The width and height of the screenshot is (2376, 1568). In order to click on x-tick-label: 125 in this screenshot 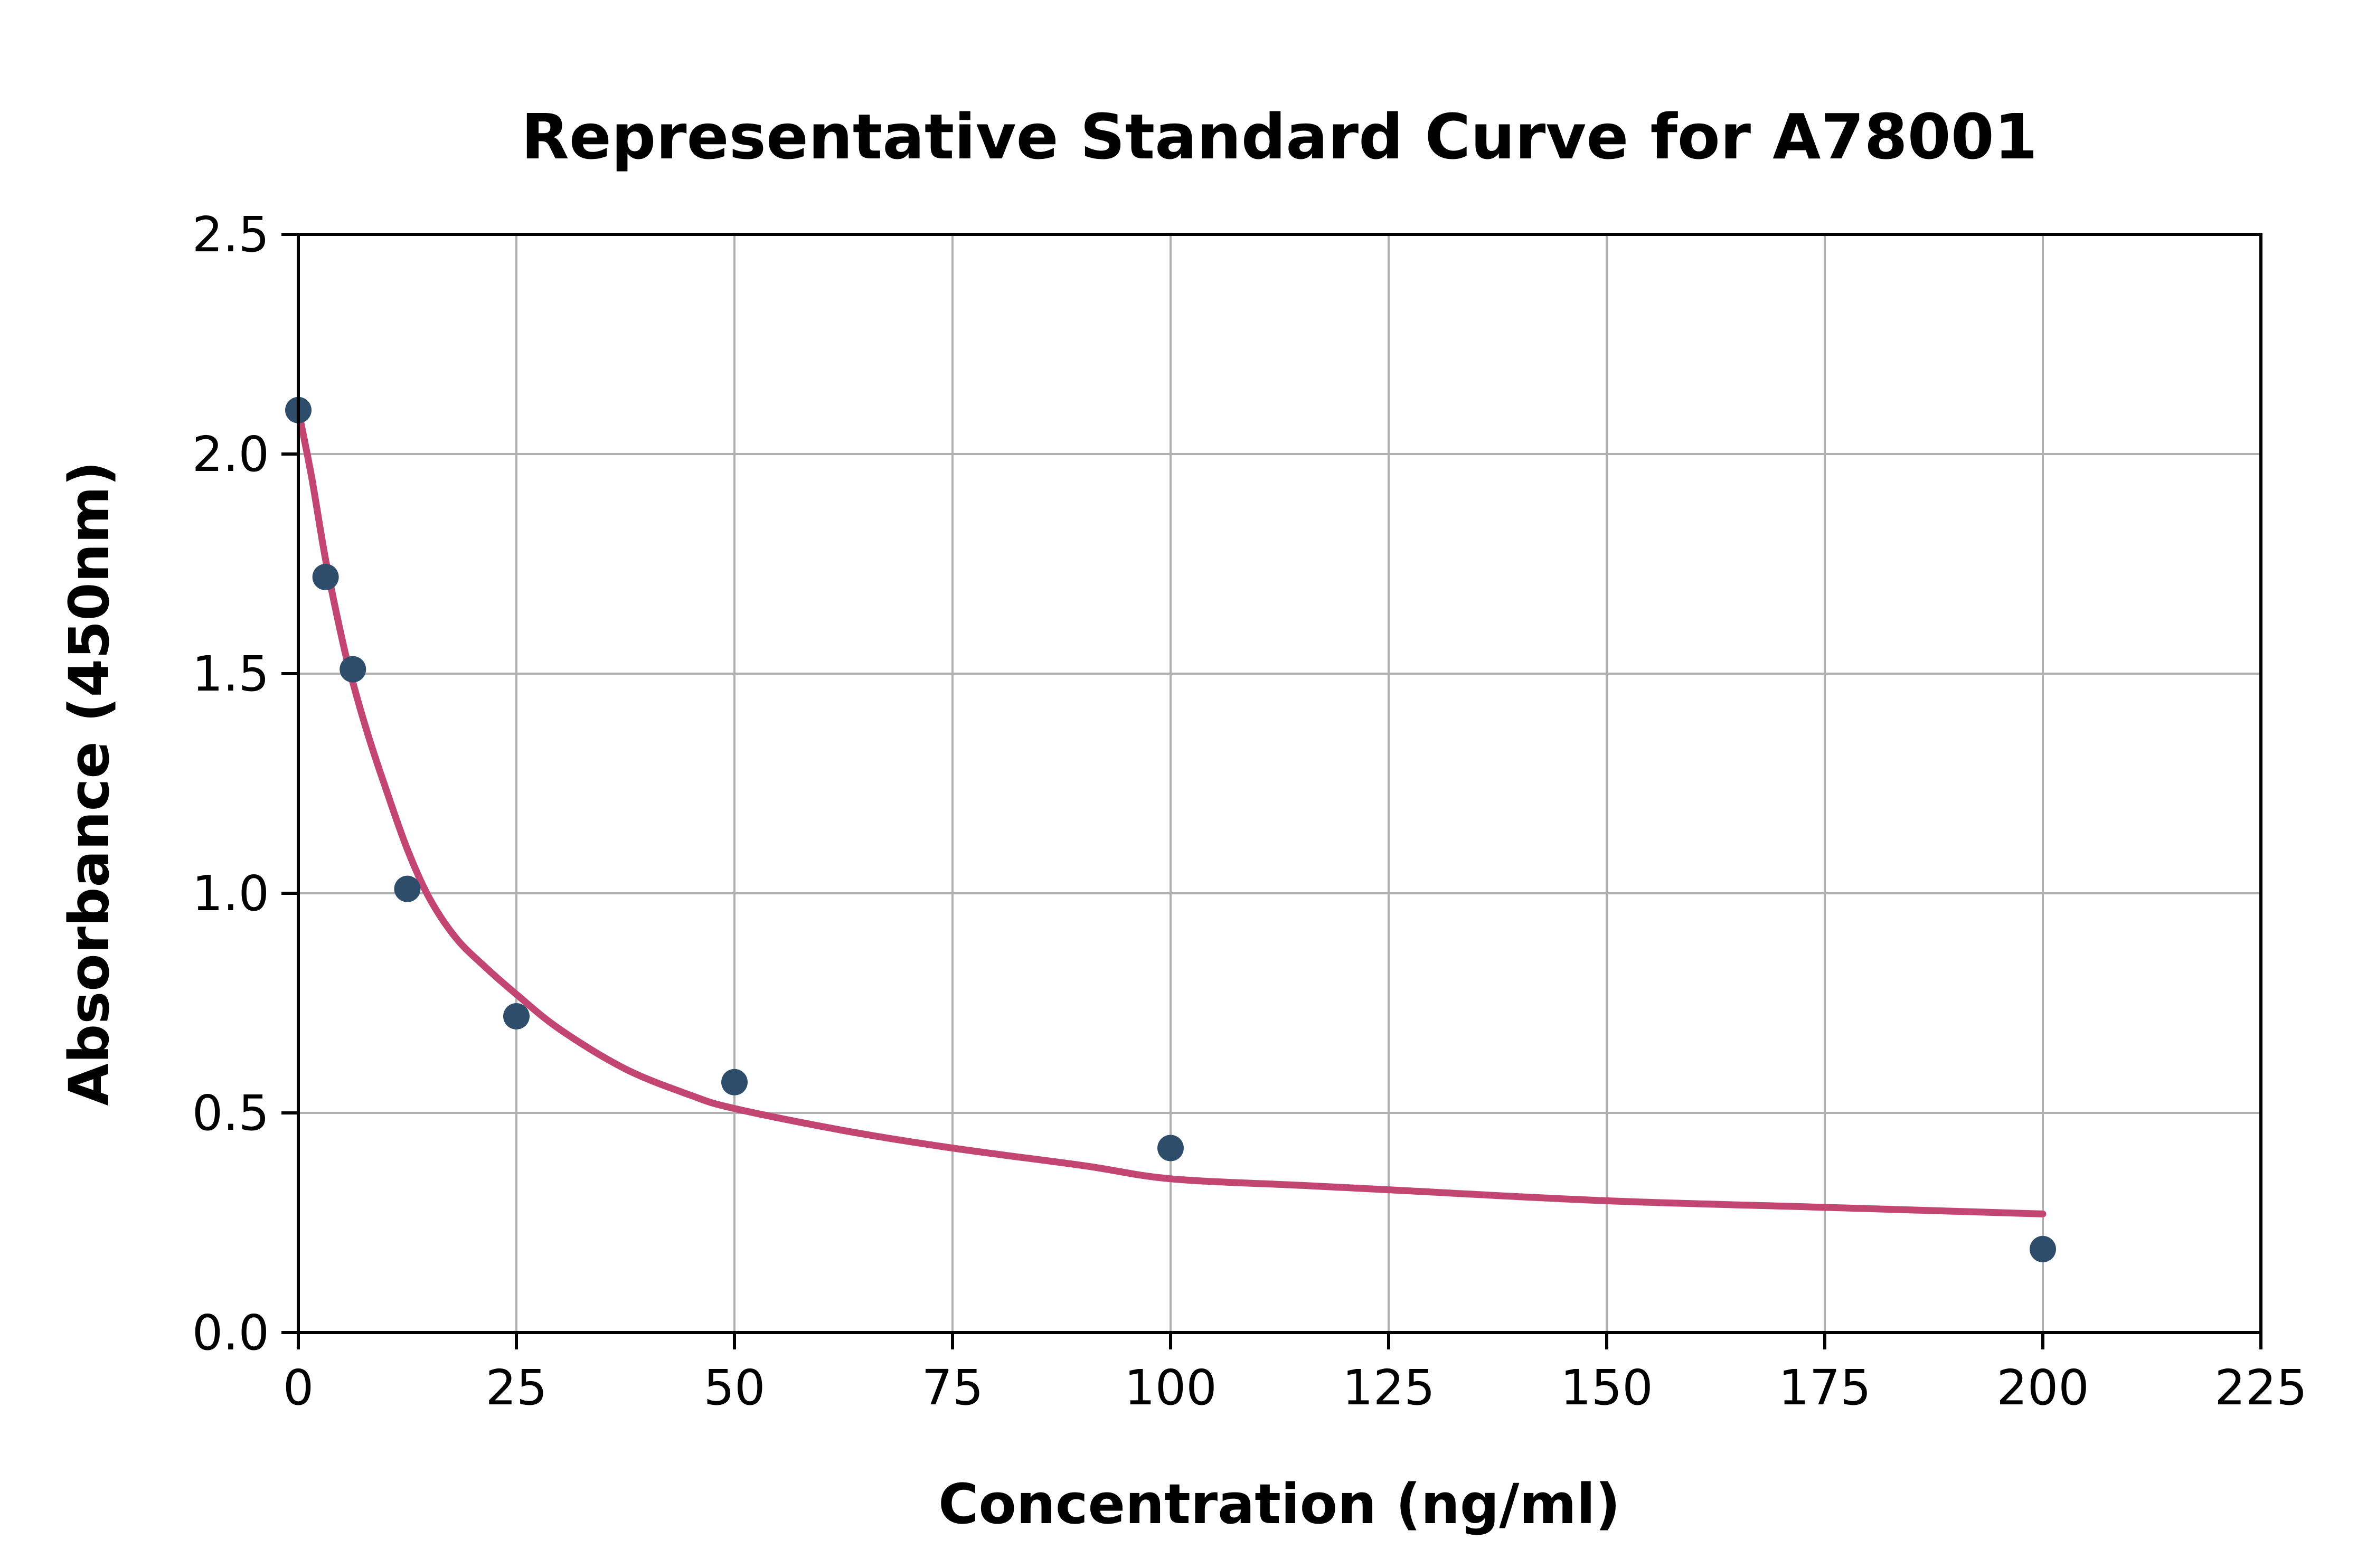, I will do `click(1388, 1387)`.